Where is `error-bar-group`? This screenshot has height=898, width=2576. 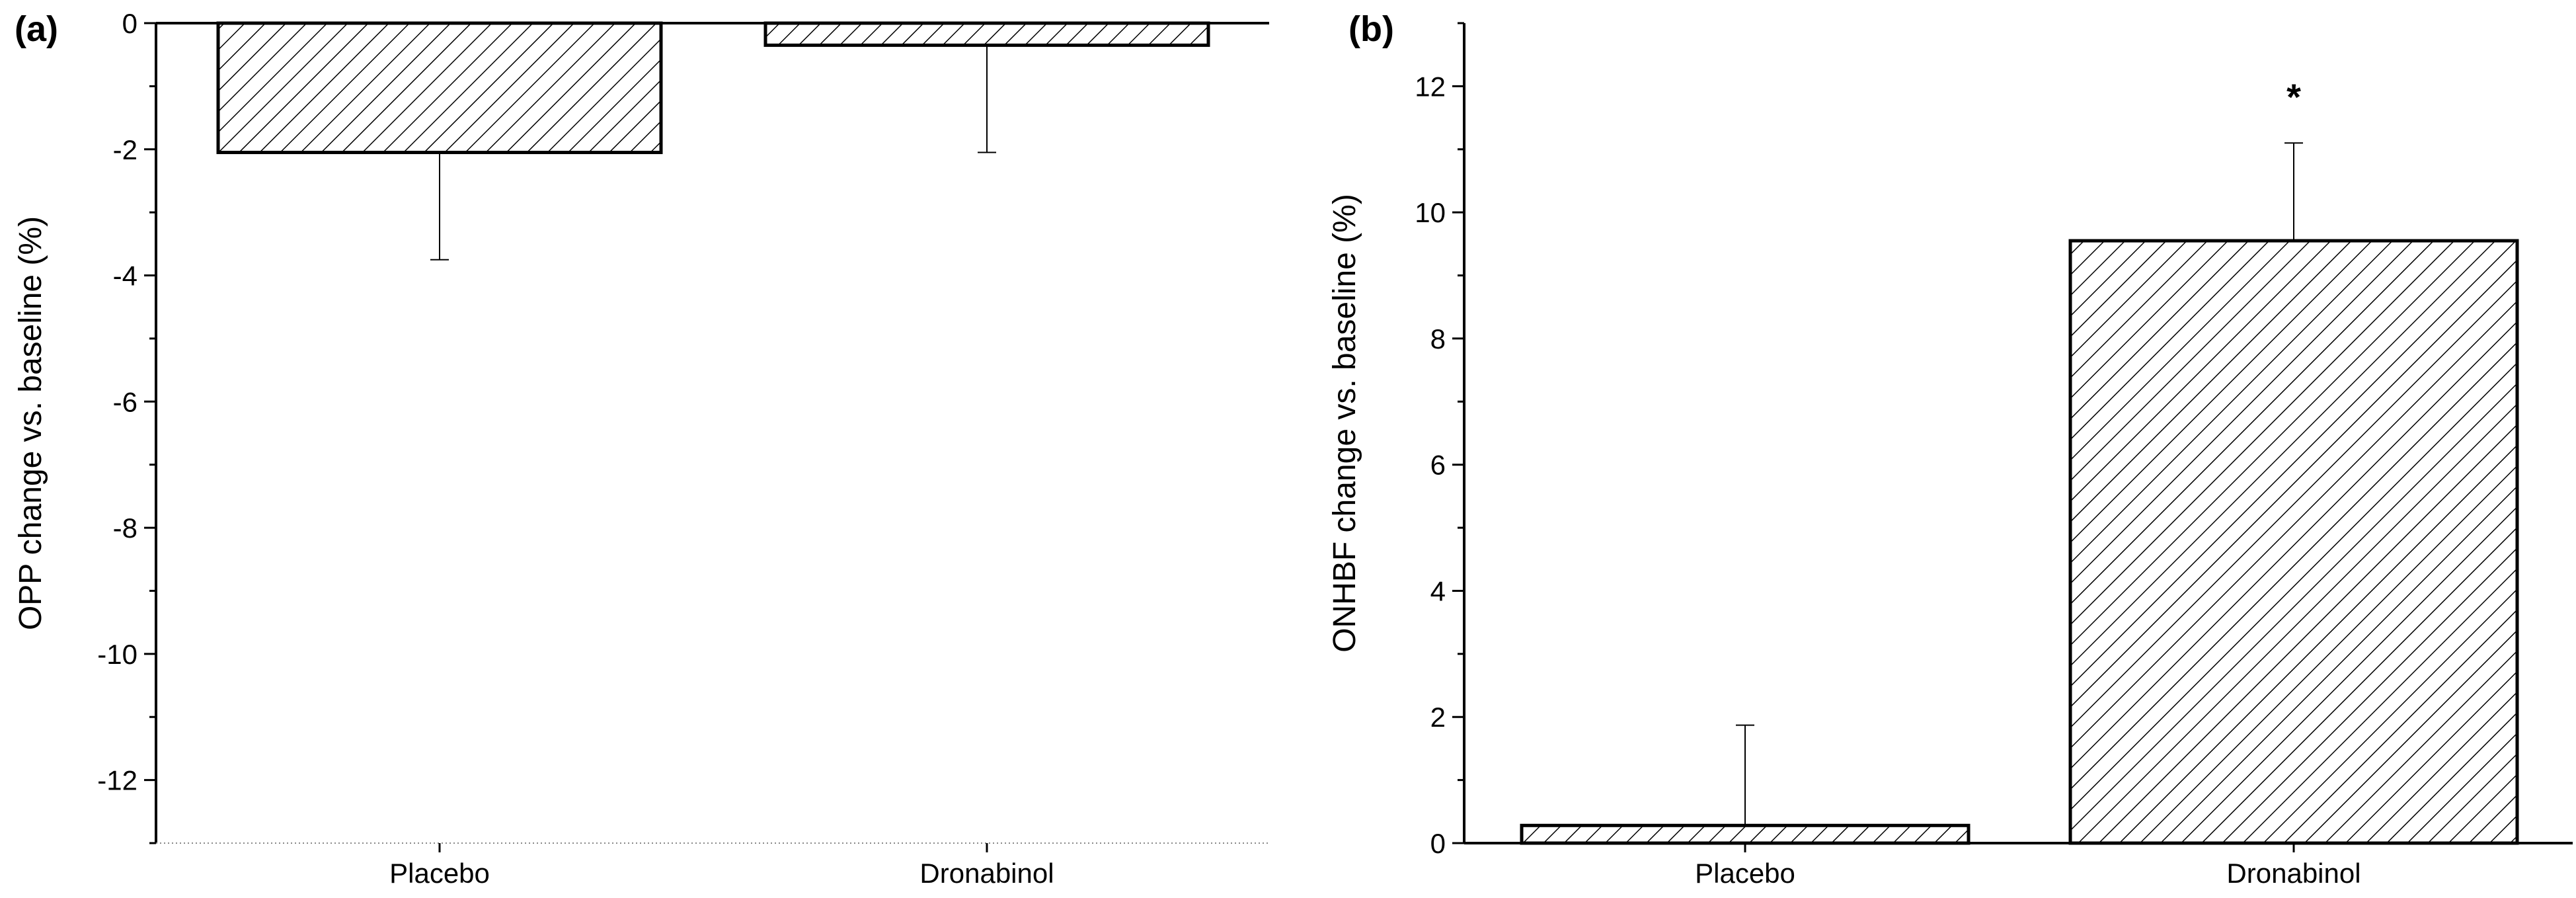 error-bar-group is located at coordinates (713, 153).